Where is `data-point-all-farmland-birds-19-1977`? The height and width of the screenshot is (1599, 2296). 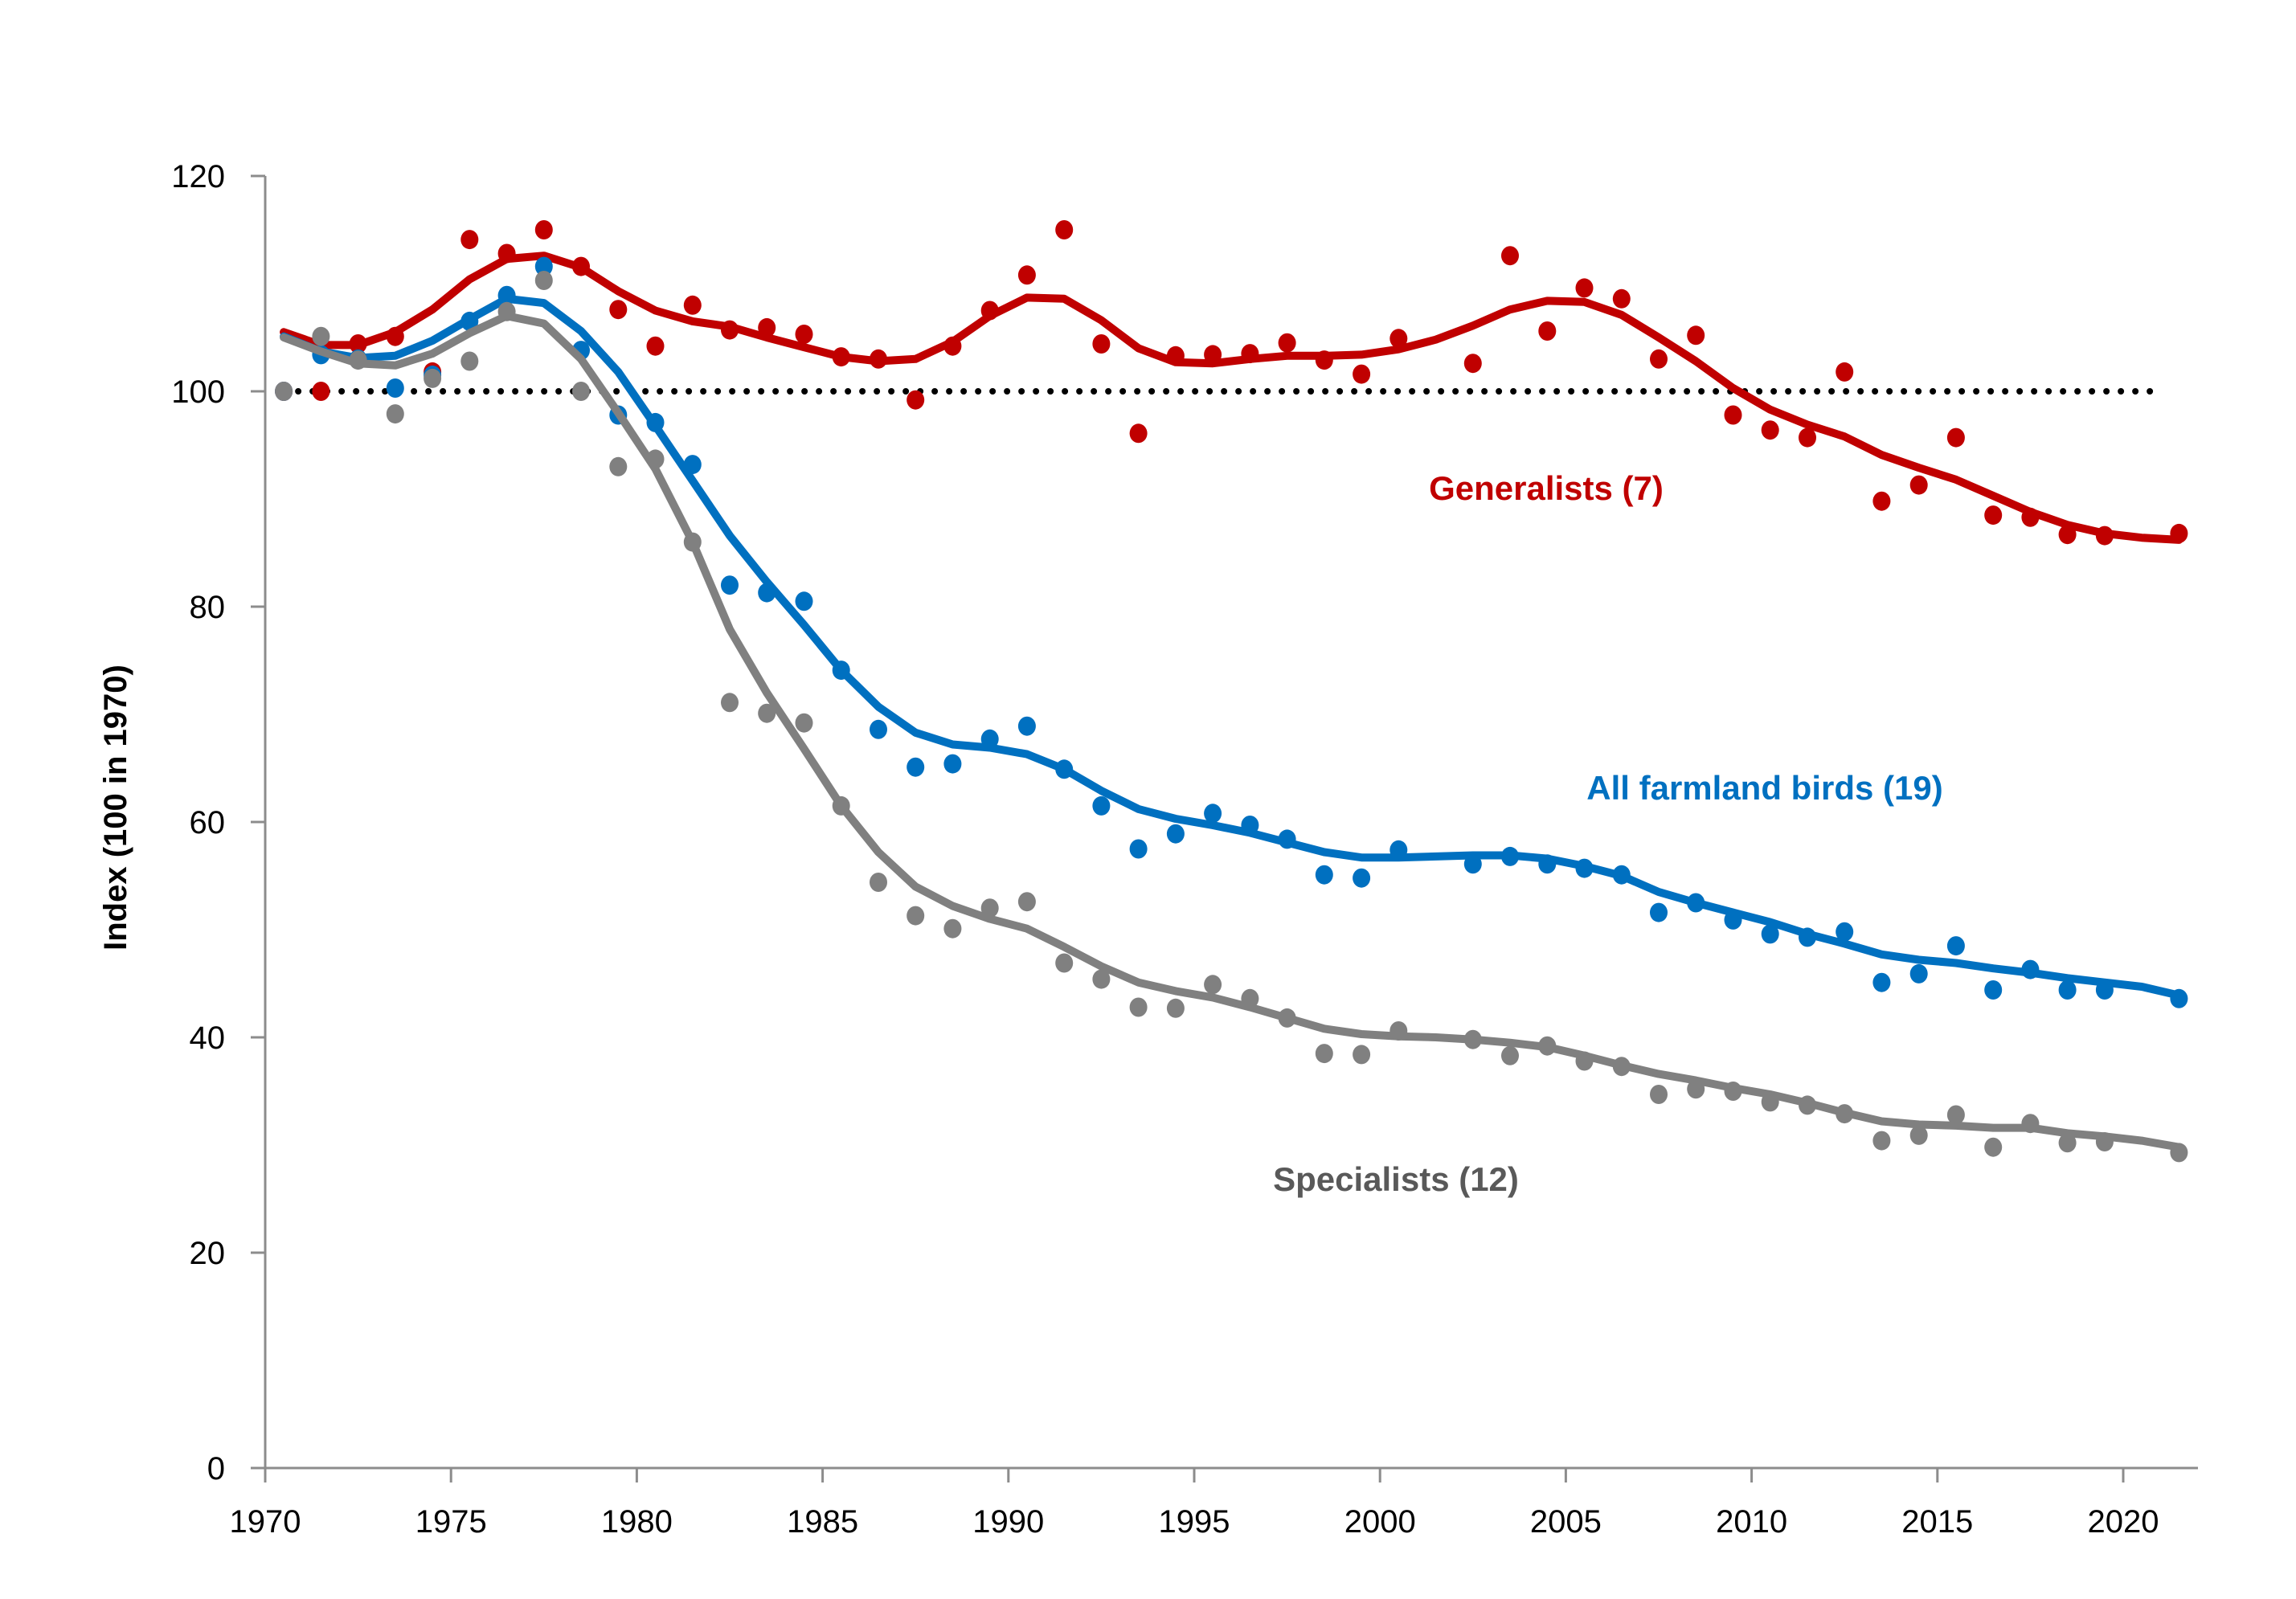 data-point-all-farmland-birds-19-1977 is located at coordinates (543, 266).